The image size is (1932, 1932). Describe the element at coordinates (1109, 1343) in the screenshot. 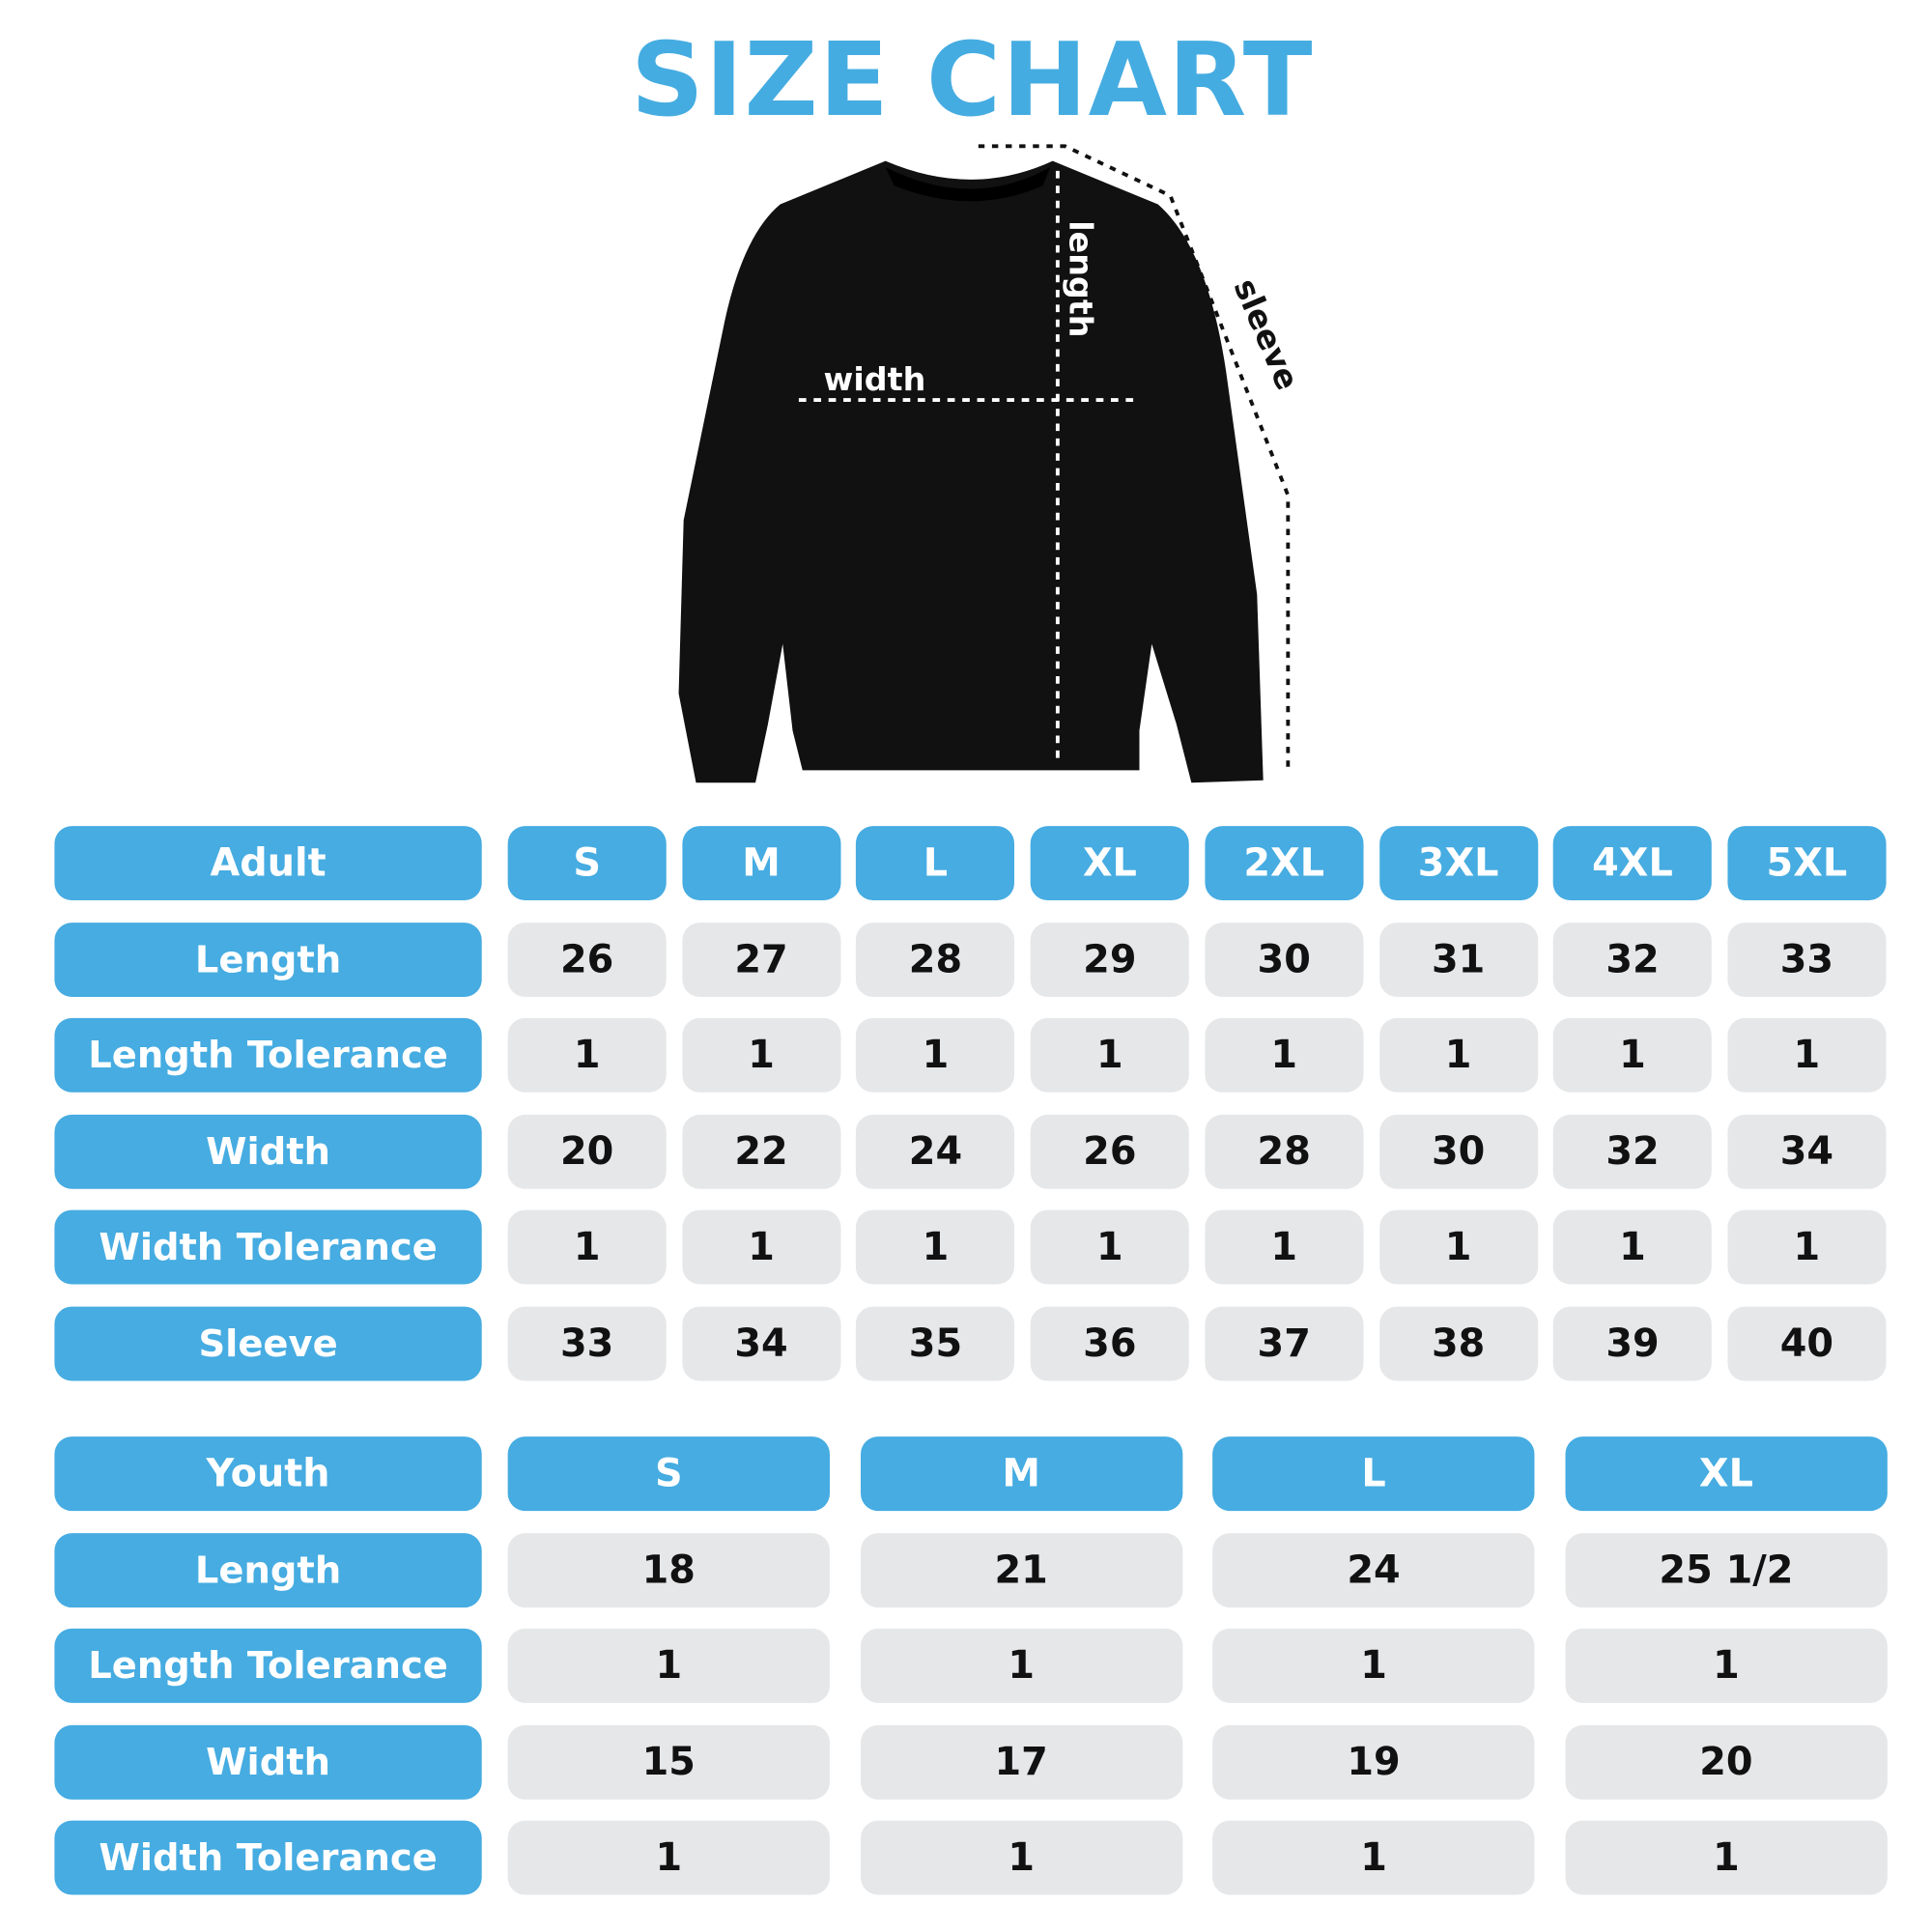

I see `table-cell: 36` at that location.